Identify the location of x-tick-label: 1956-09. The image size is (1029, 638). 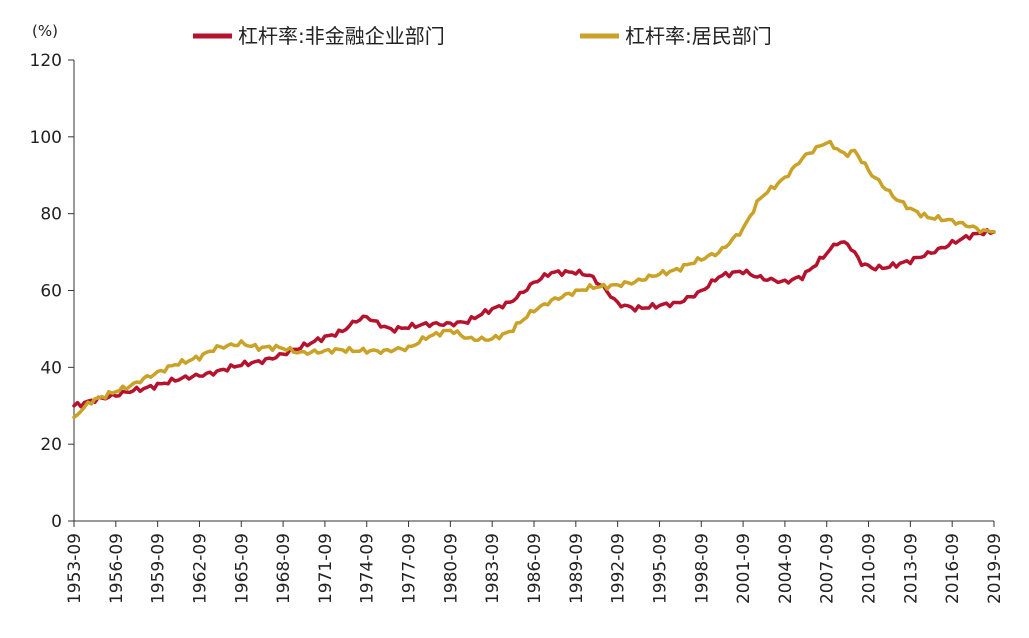
(117, 568).